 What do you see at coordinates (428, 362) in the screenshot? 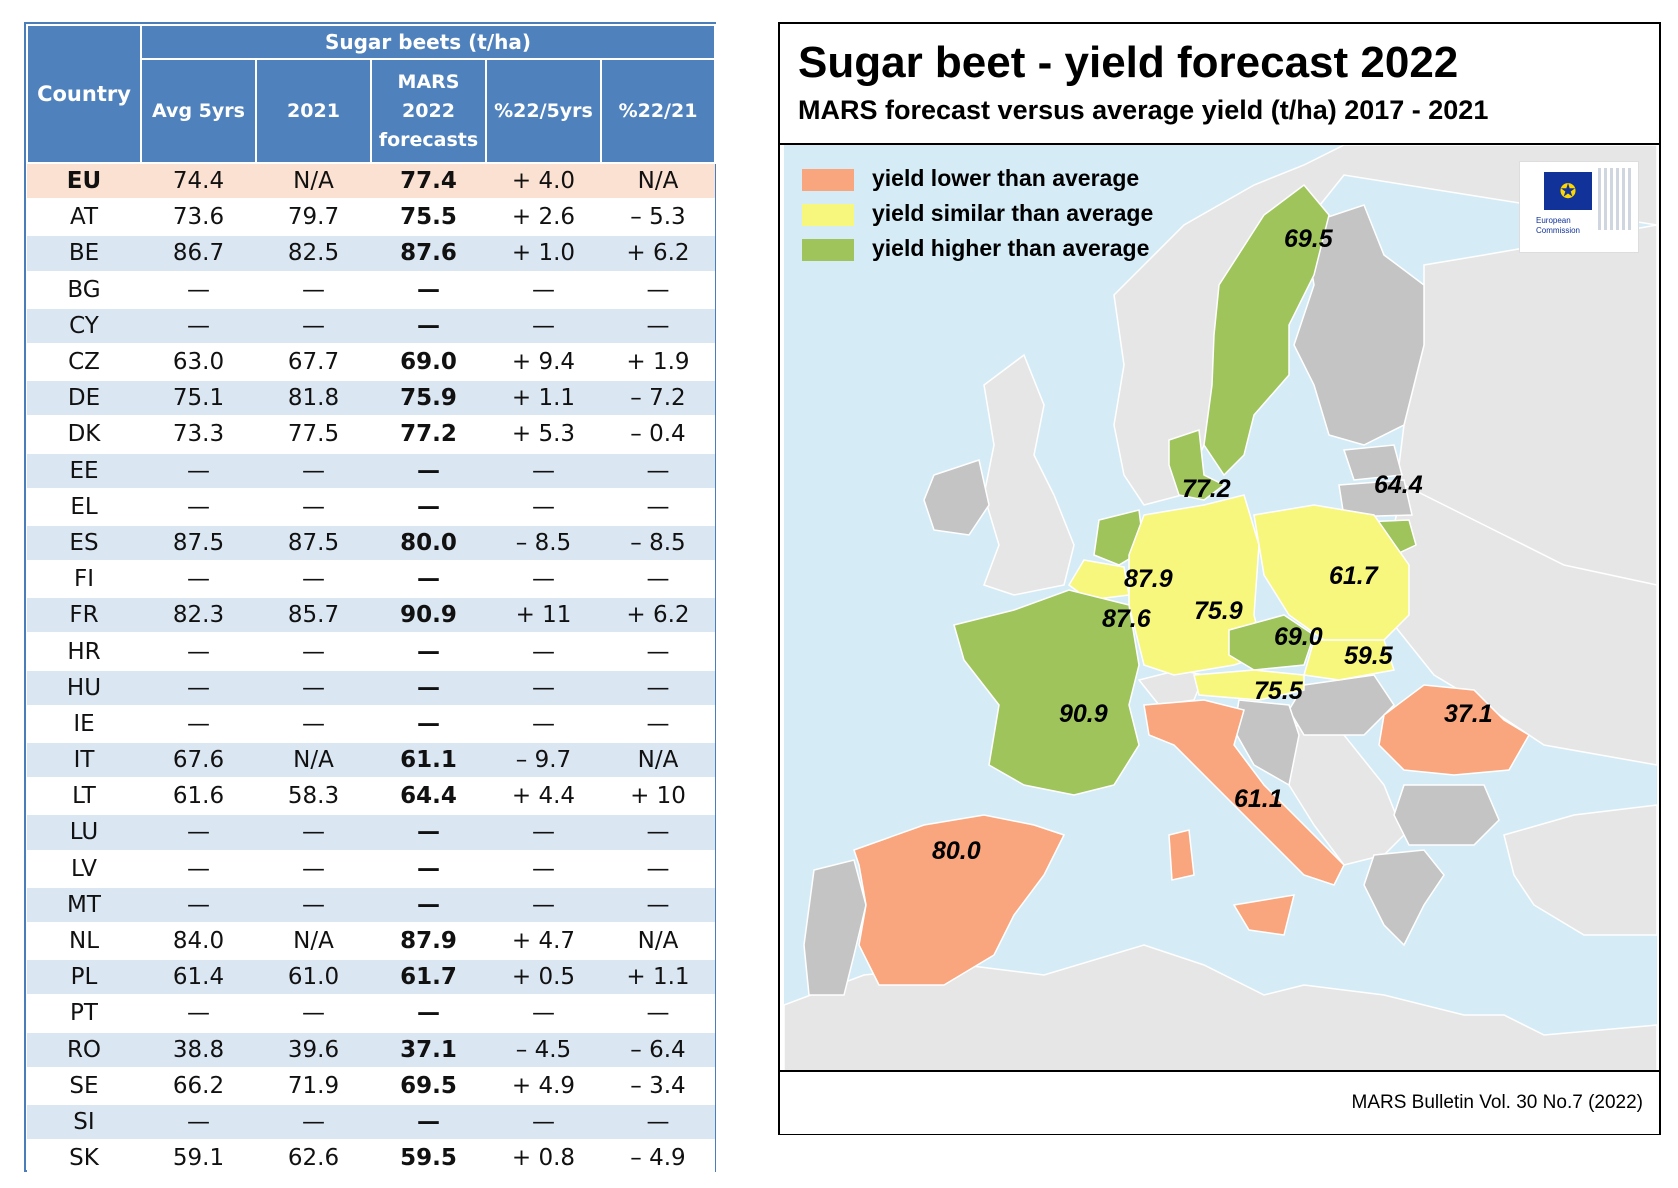
I see `cell-forecast: 69.0` at bounding box center [428, 362].